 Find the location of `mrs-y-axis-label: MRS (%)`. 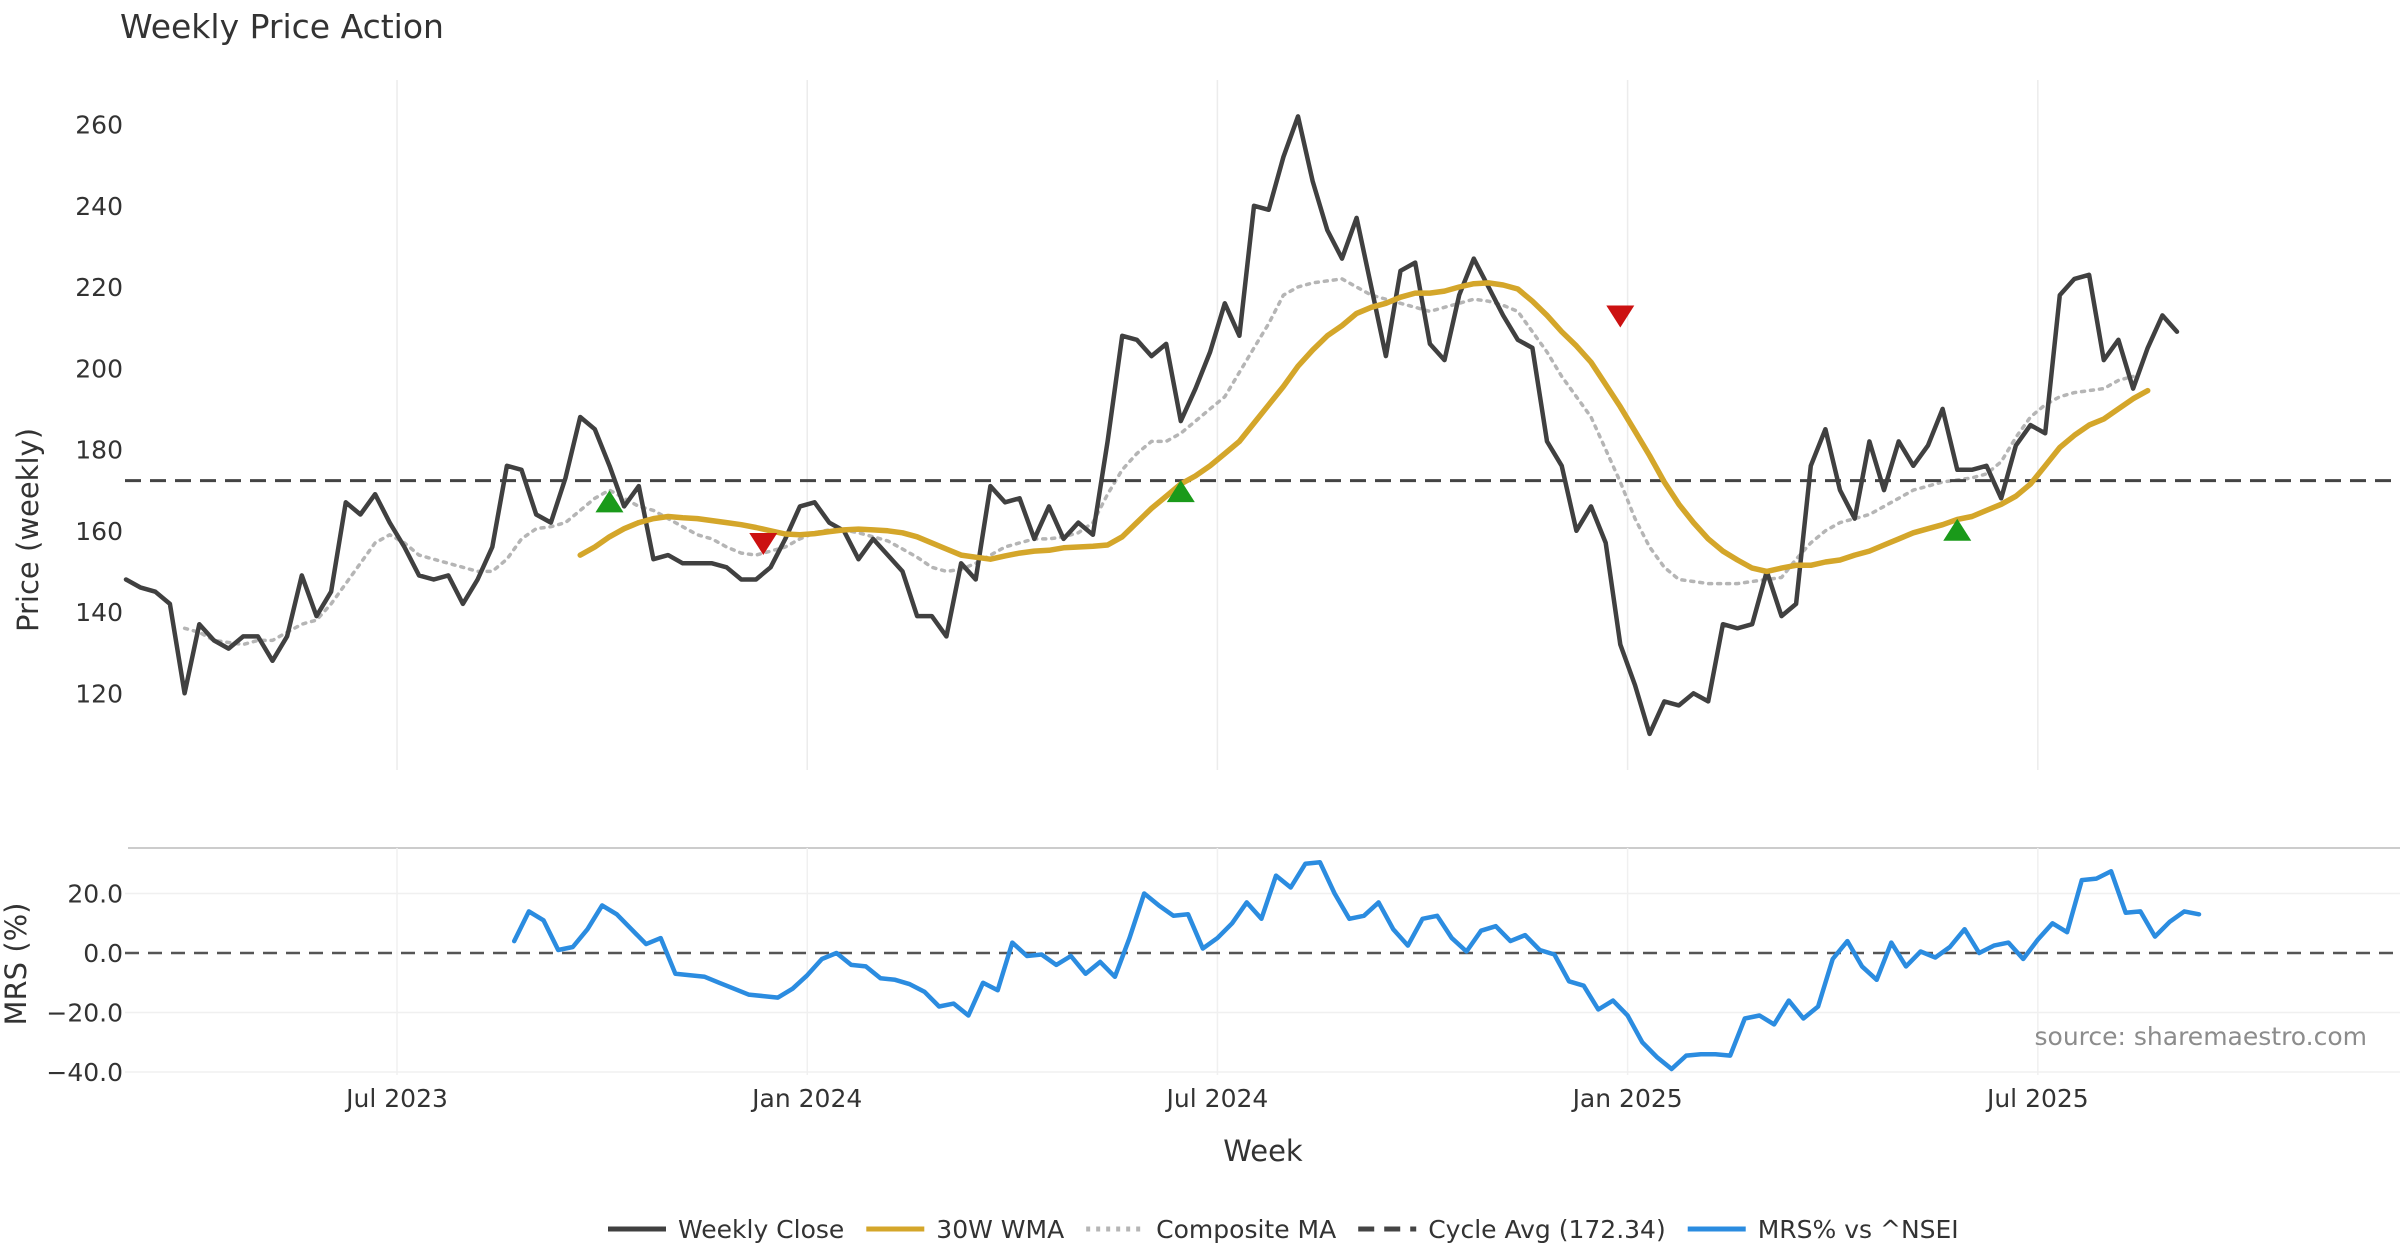

mrs-y-axis-label: MRS (%) is located at coordinates (16, 964).